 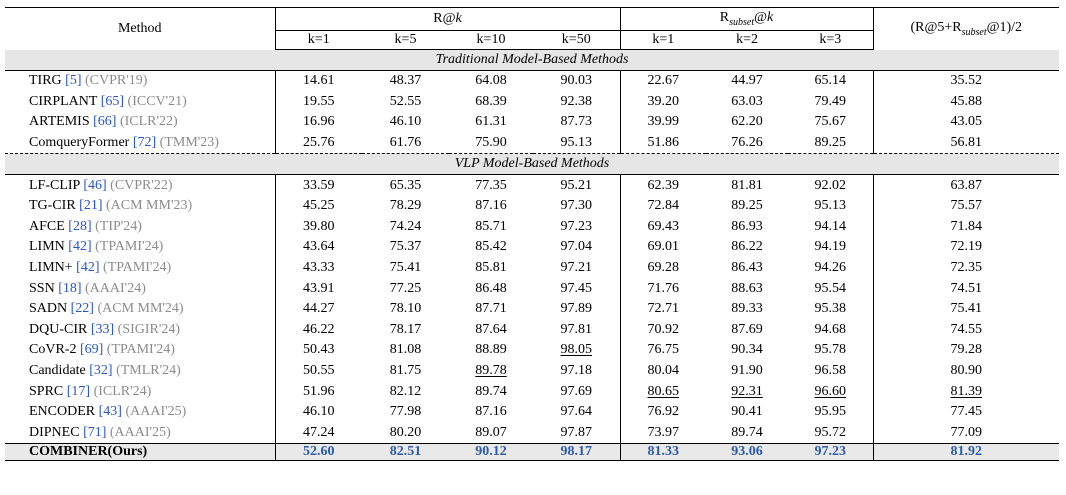 What do you see at coordinates (405, 391) in the screenshot?
I see `value: 82.12` at bounding box center [405, 391].